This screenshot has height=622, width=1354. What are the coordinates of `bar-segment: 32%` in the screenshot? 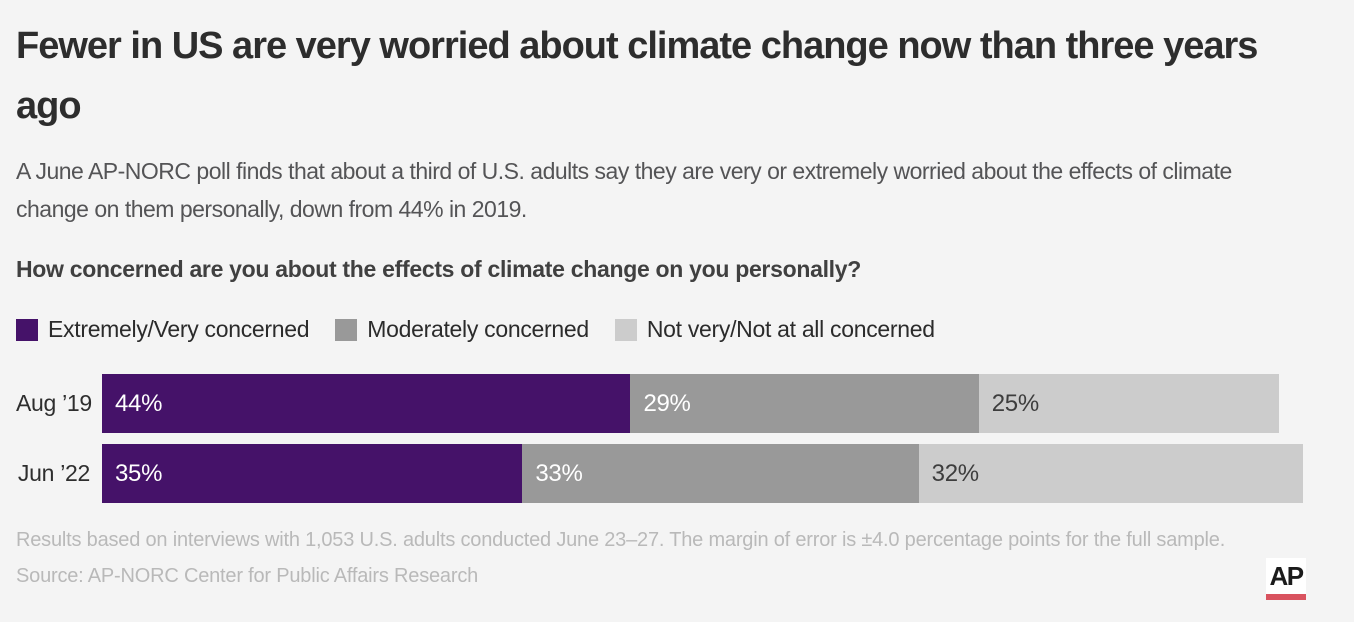 It's located at (1110, 473).